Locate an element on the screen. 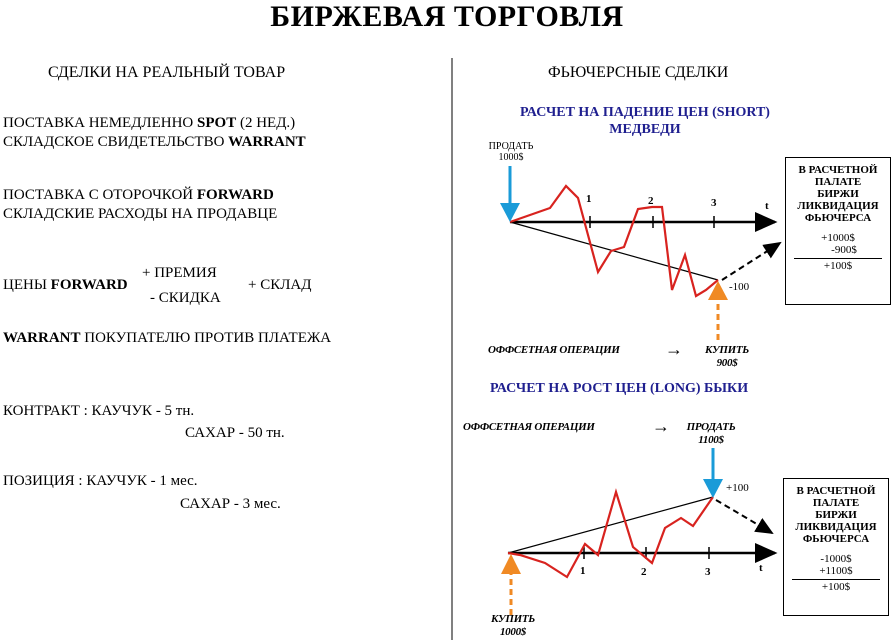 This screenshot has width=894, height=643. long-offset-label: ОФФСЕТНАЯ ОПЕРАЦИИ is located at coordinates (529, 427).